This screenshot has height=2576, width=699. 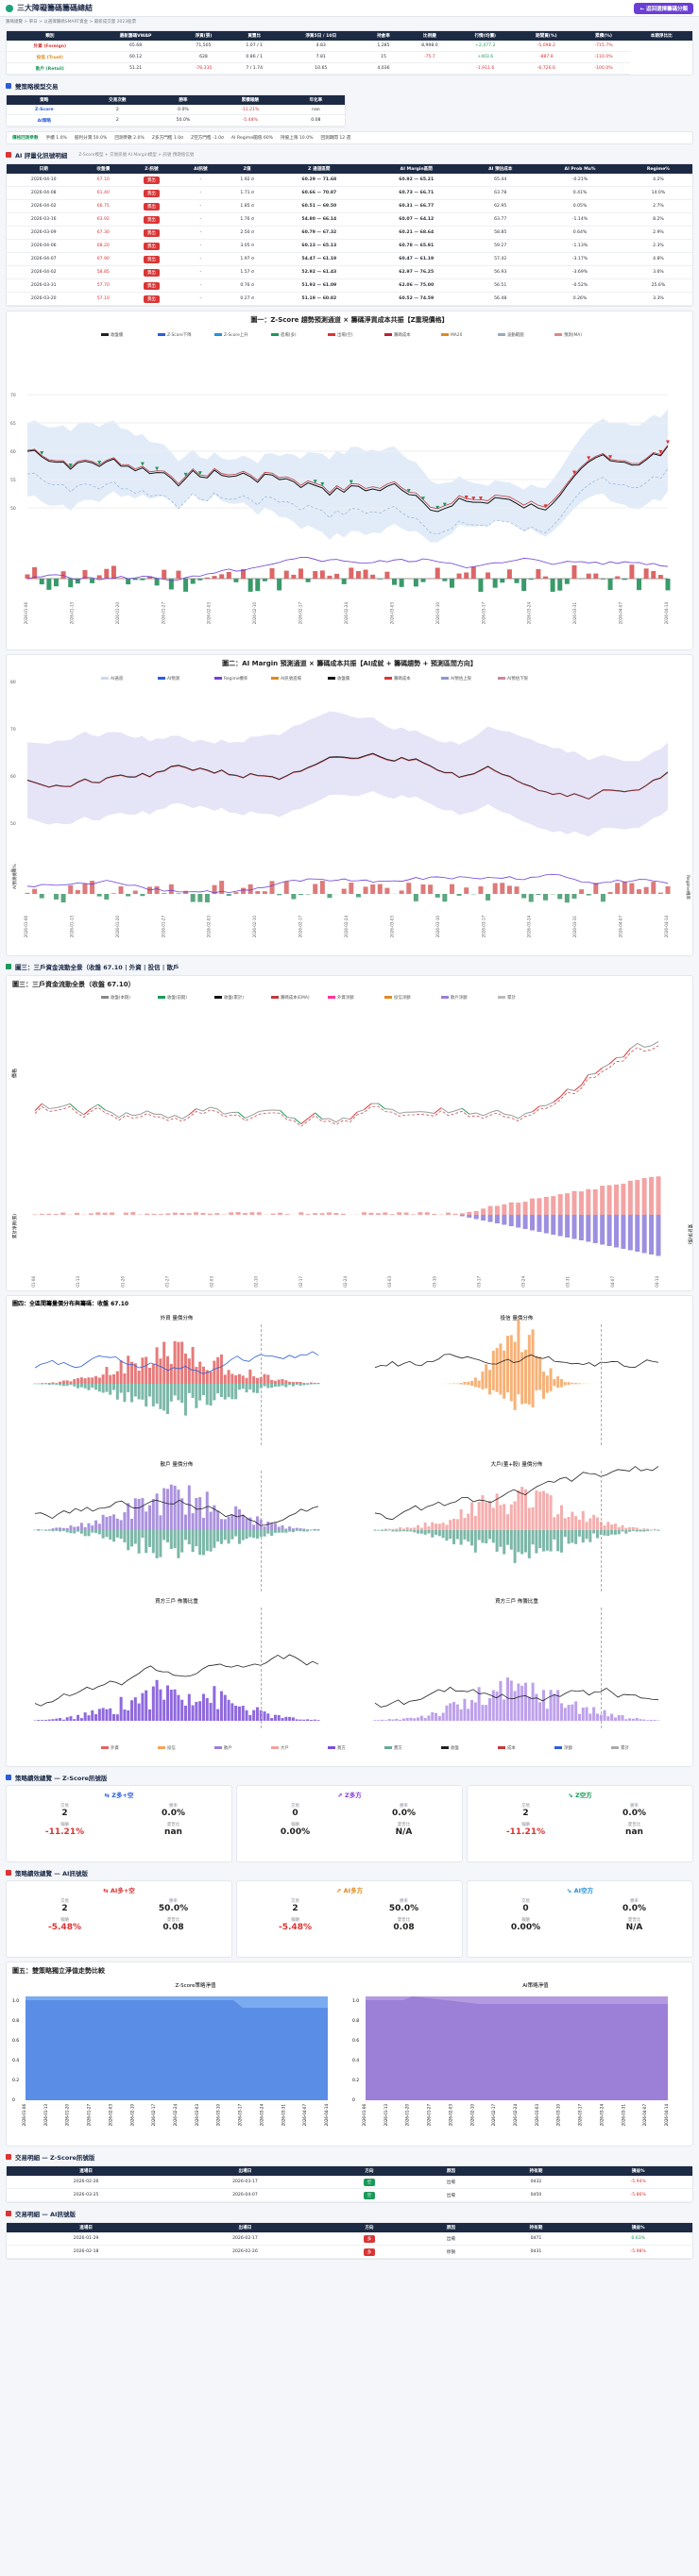 What do you see at coordinates (580, 1919) in the screenshot?
I see `strategy-card: ⇘ AI空方 交易 0 勝率 0.0% 報酬 0.00% 夏普比 N/A` at bounding box center [580, 1919].